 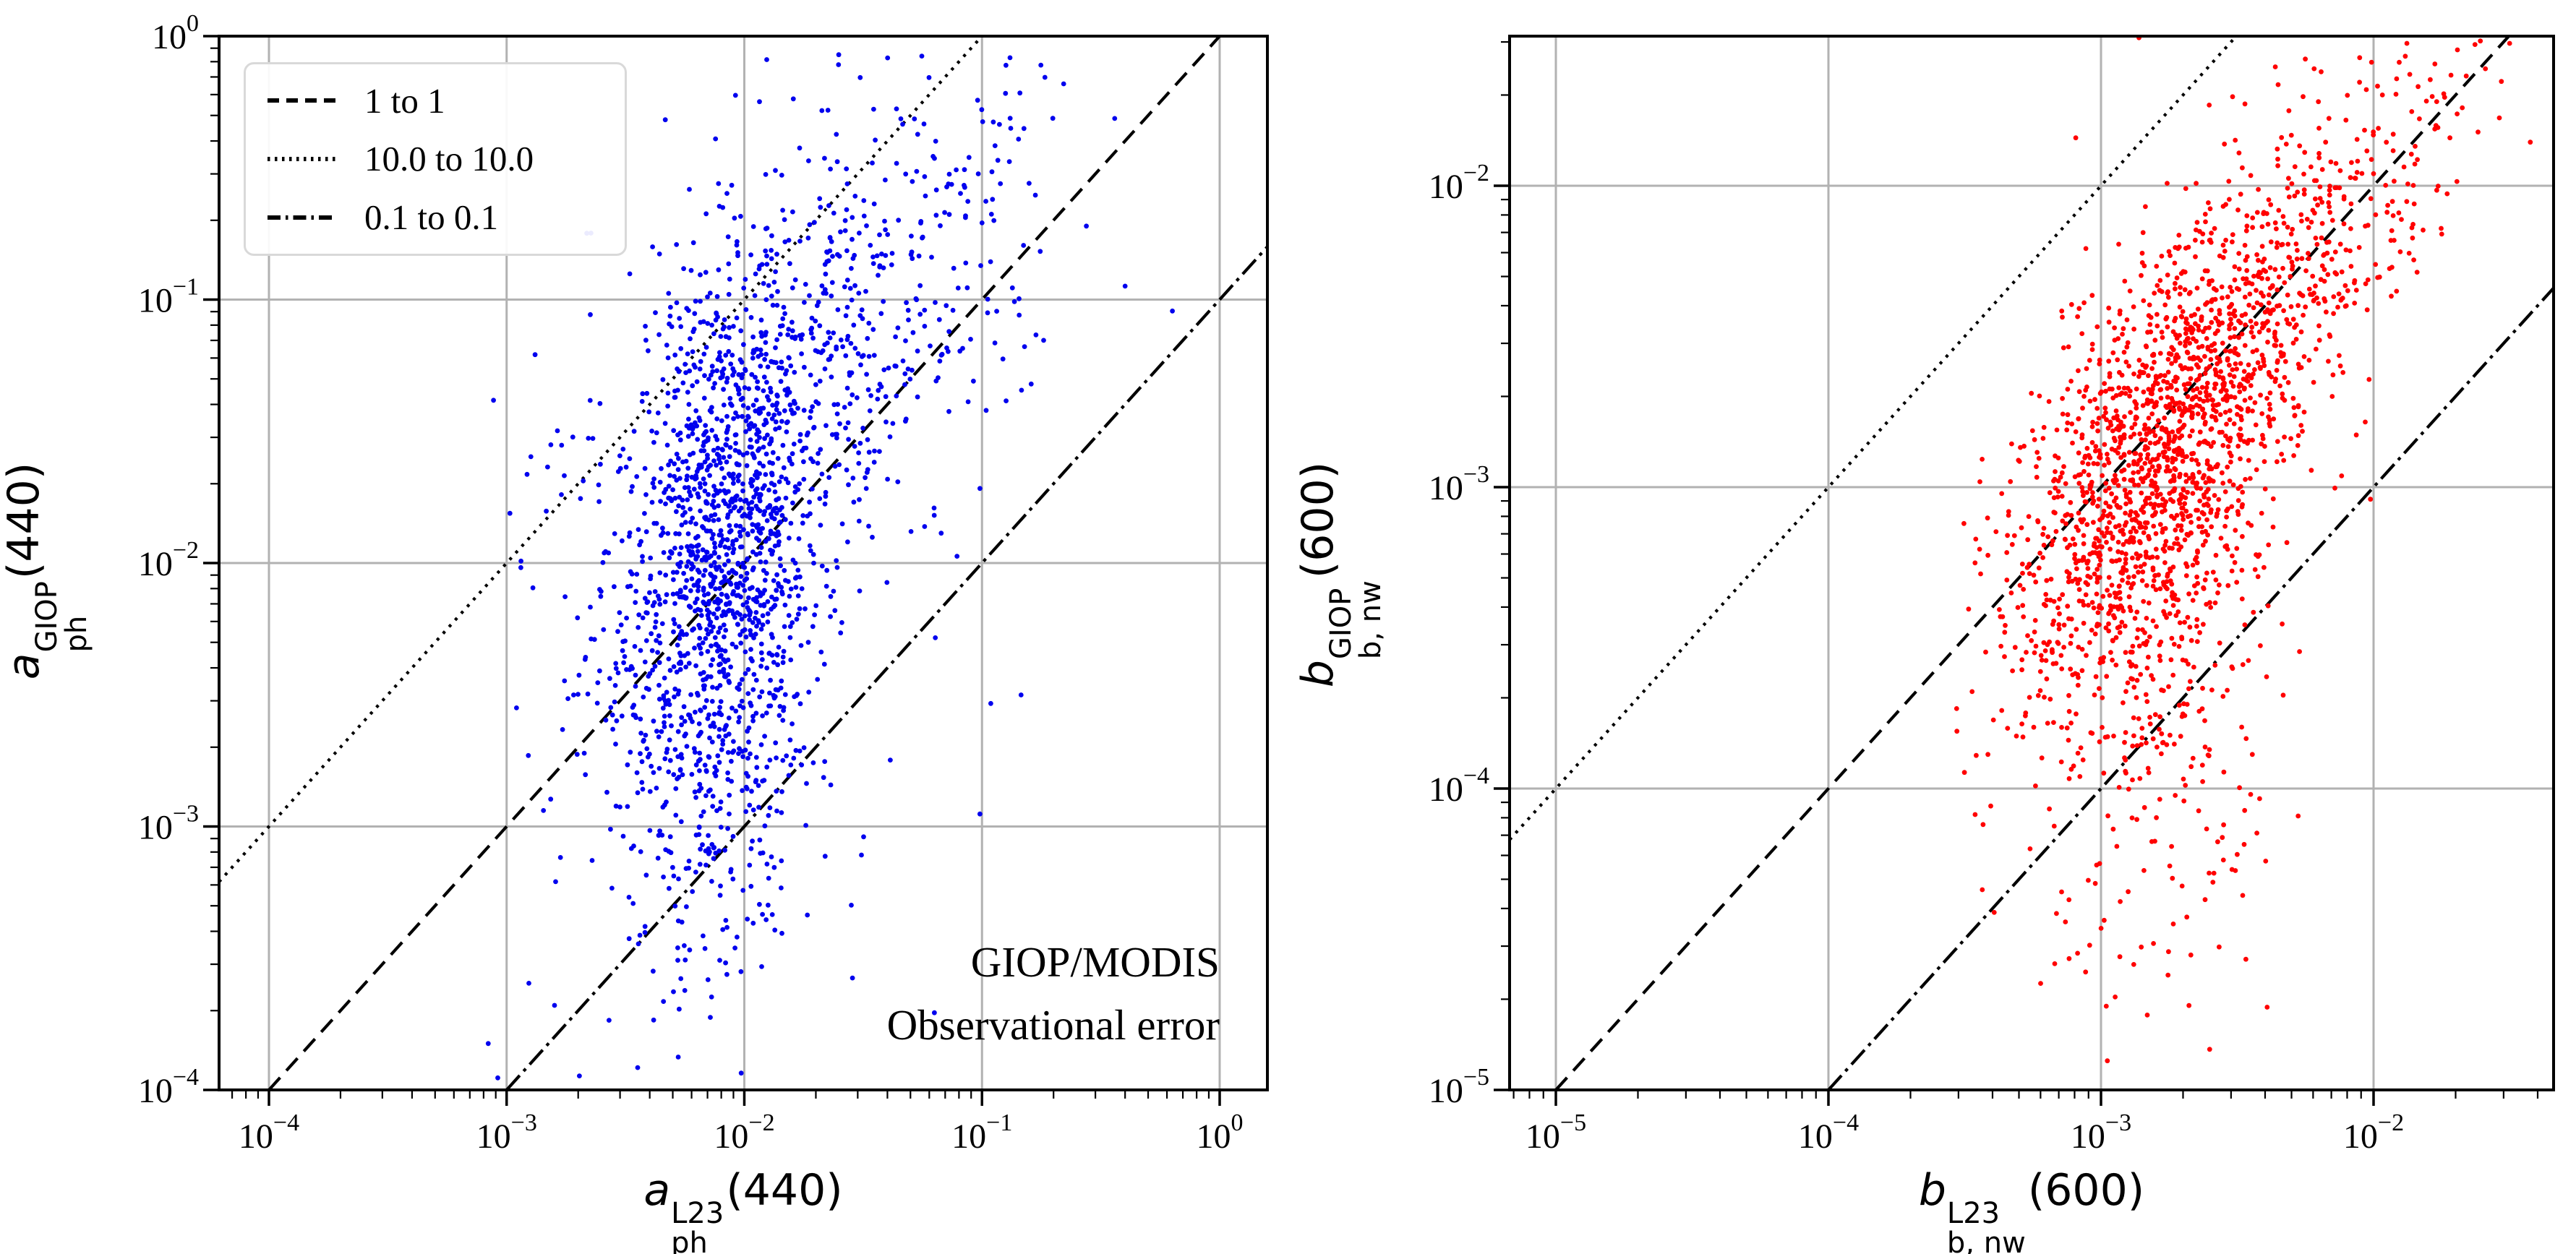 What do you see at coordinates (1053, 993) in the screenshot?
I see `annotation-text: GIOP/MODIS Observational error` at bounding box center [1053, 993].